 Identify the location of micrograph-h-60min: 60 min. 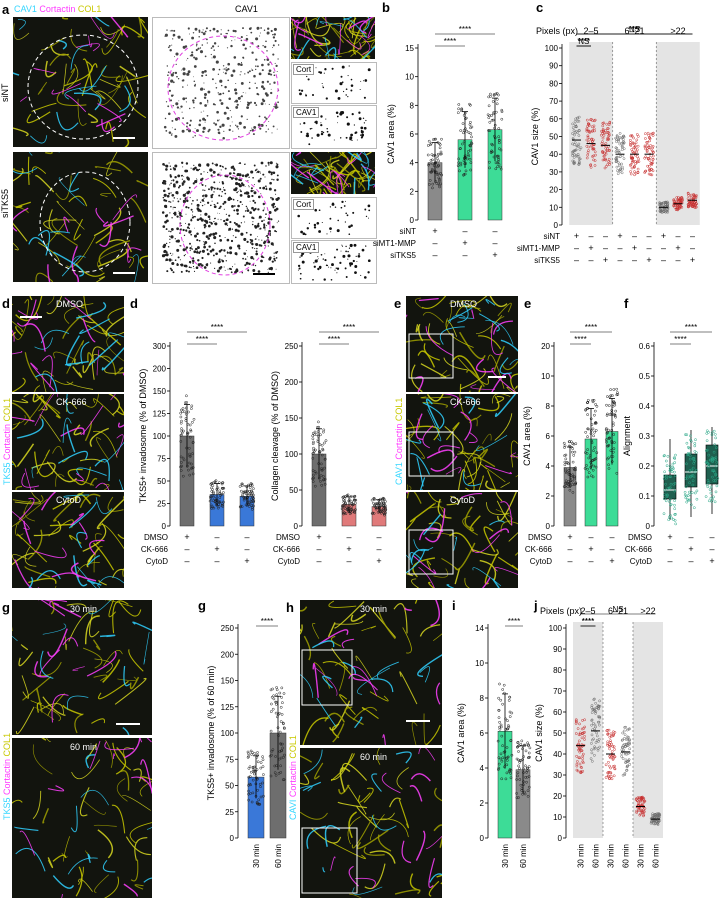
(371, 823).